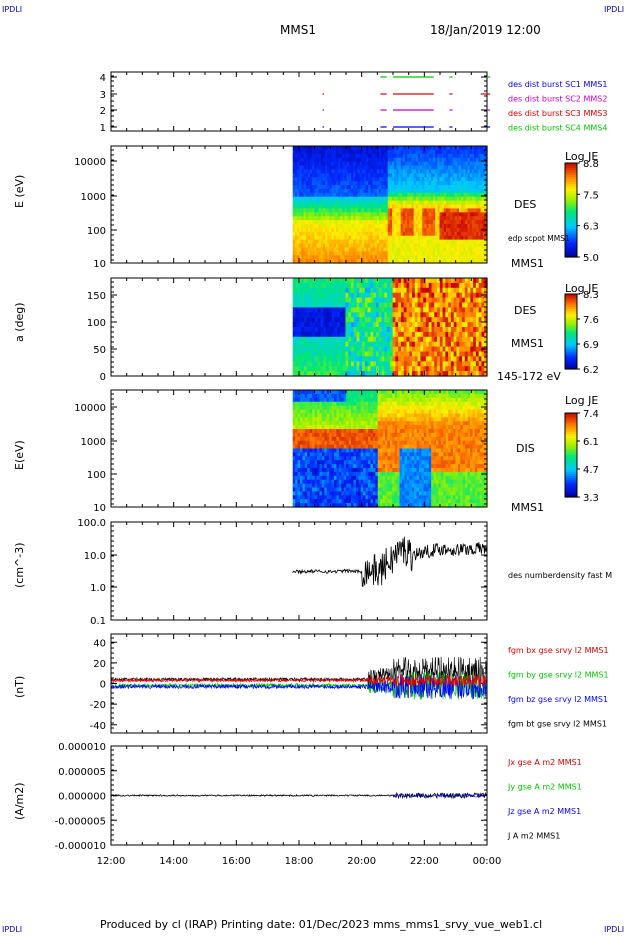 The width and height of the screenshot is (630, 936). What do you see at coordinates (96, 231) in the screenshot?
I see `des-energy-panel-ytick-label: 100` at bounding box center [96, 231].